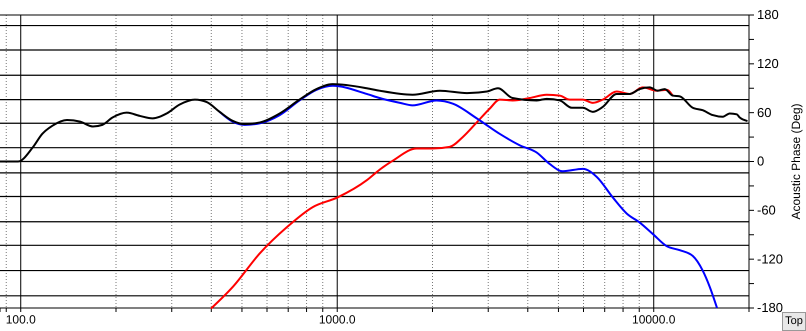 The width and height of the screenshot is (806, 331). Describe the element at coordinates (337, 319) in the screenshot. I see `x-tick-label: 1000.0` at that location.